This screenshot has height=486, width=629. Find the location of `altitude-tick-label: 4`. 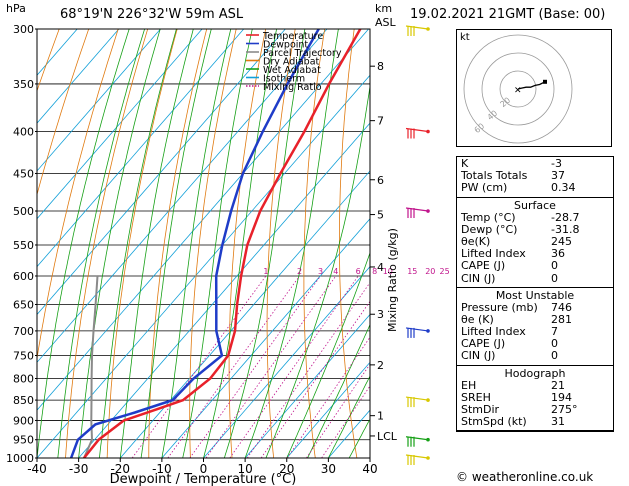

altitude-tick-label: 4 is located at coordinates (380, 267).